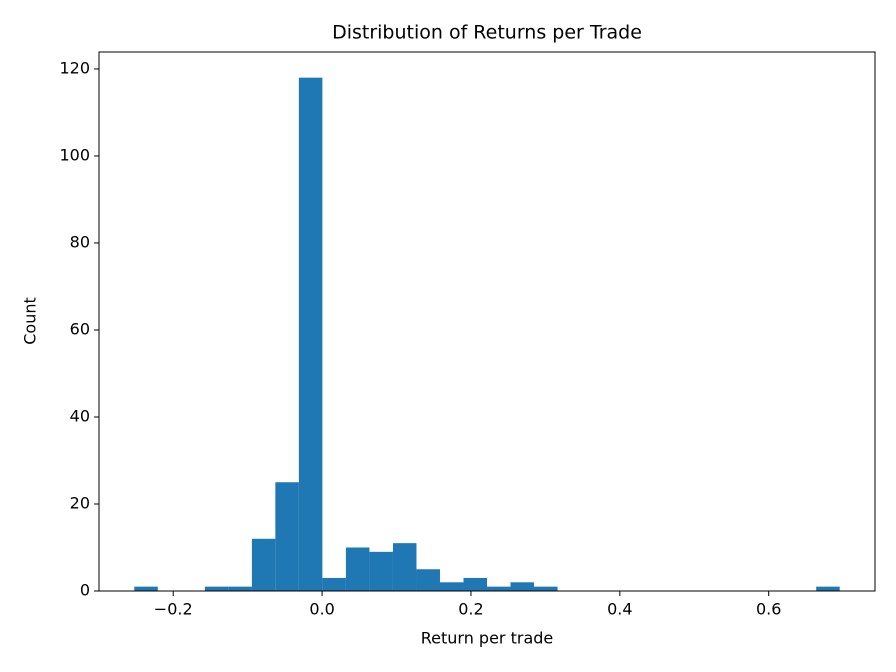  I want to click on x-tick-label: 0.4, so click(619, 609).